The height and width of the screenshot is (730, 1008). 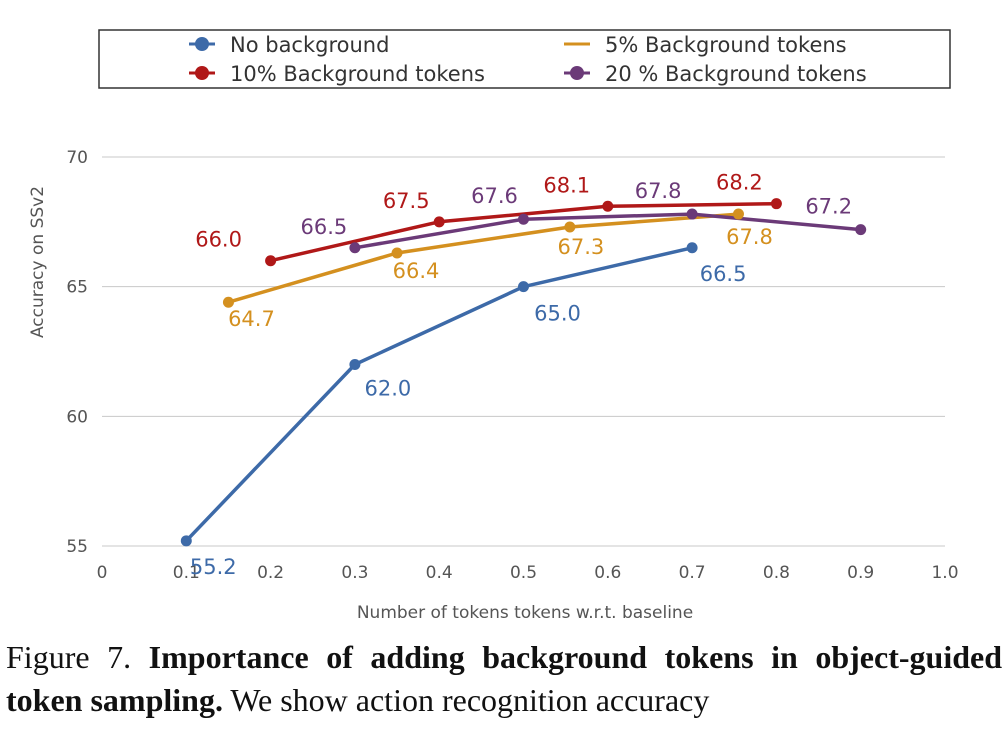 What do you see at coordinates (944, 573) in the screenshot?
I see `x-tick-label: 1.0` at bounding box center [944, 573].